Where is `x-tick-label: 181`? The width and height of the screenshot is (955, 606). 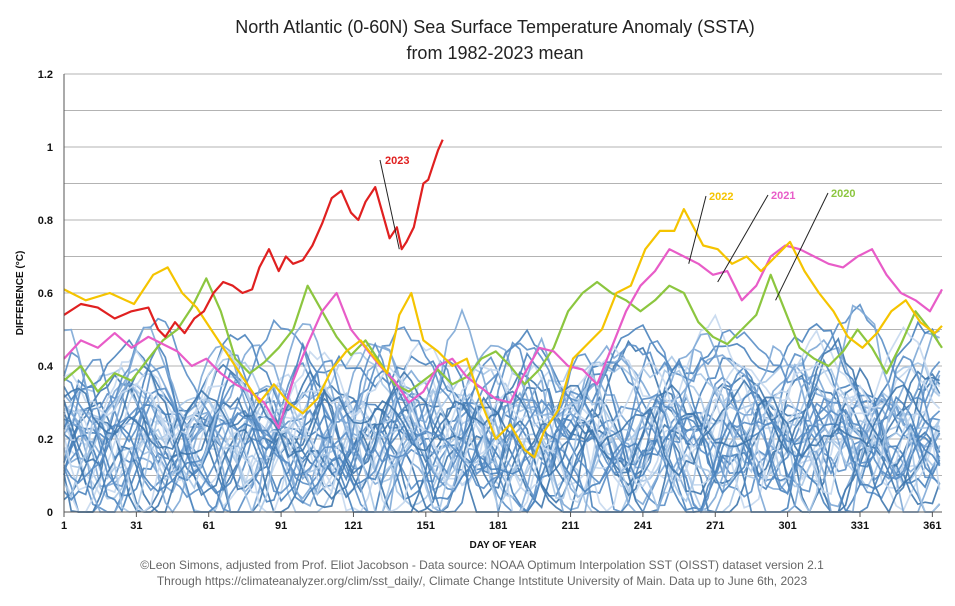
x-tick-label: 181 is located at coordinates (498, 526).